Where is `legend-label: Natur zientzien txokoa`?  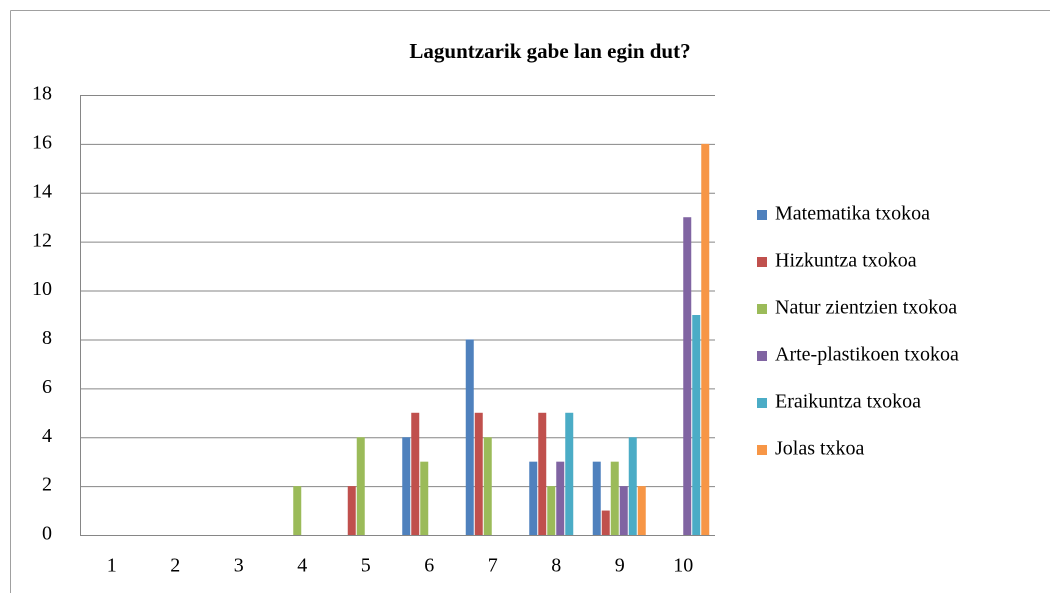
legend-label: Natur zientzien txokoa is located at coordinates (866, 308).